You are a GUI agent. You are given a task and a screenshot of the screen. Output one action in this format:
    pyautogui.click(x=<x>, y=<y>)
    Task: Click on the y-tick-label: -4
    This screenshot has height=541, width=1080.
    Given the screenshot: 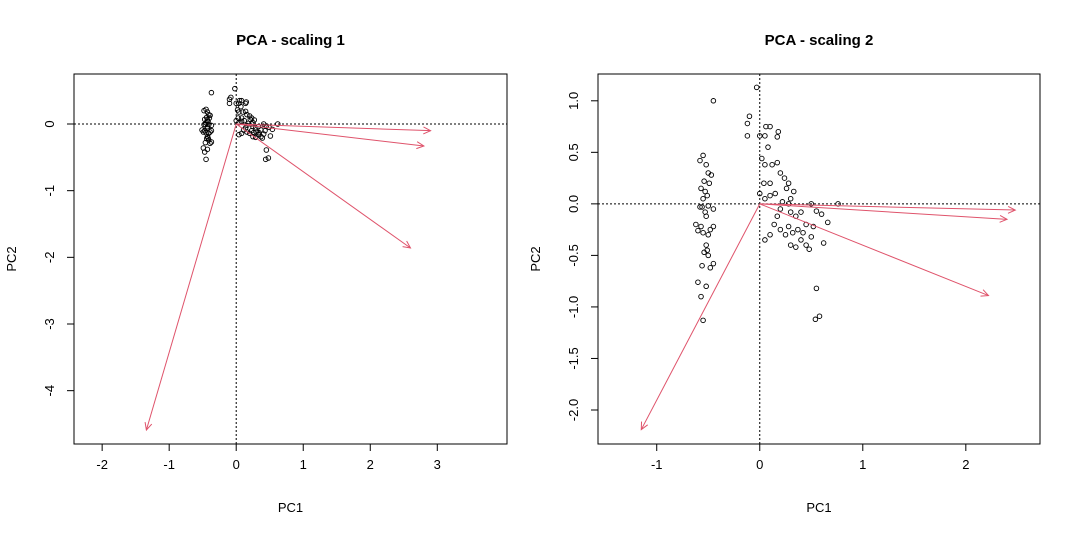 What is the action you would take?
    pyautogui.click(x=49, y=391)
    